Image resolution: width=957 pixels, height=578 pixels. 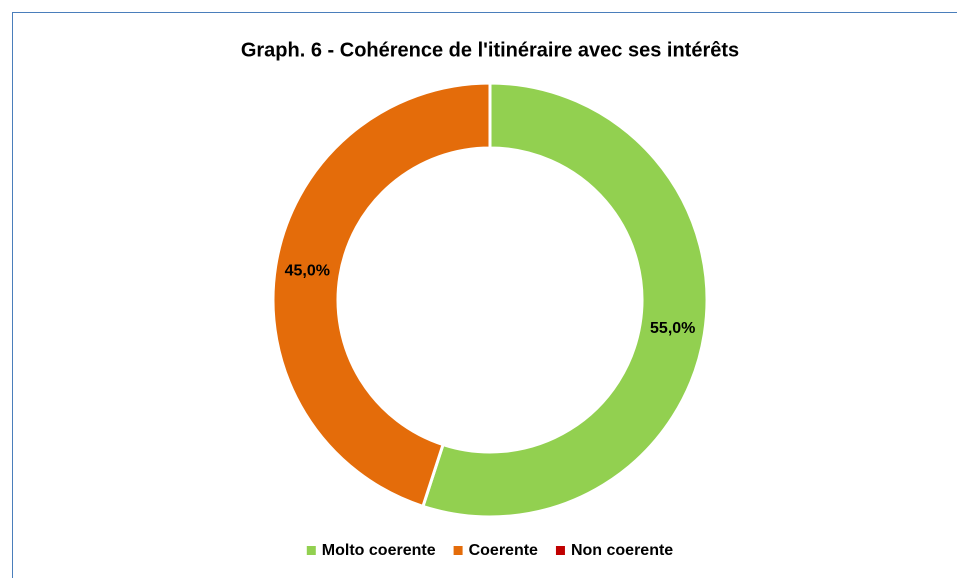 I want to click on legend-label: Non coerente, so click(x=622, y=550).